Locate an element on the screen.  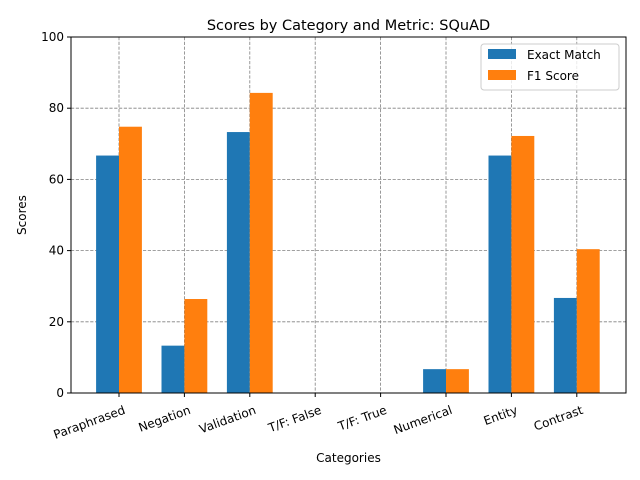
y-axis-label: Scores is located at coordinates (22, 215).